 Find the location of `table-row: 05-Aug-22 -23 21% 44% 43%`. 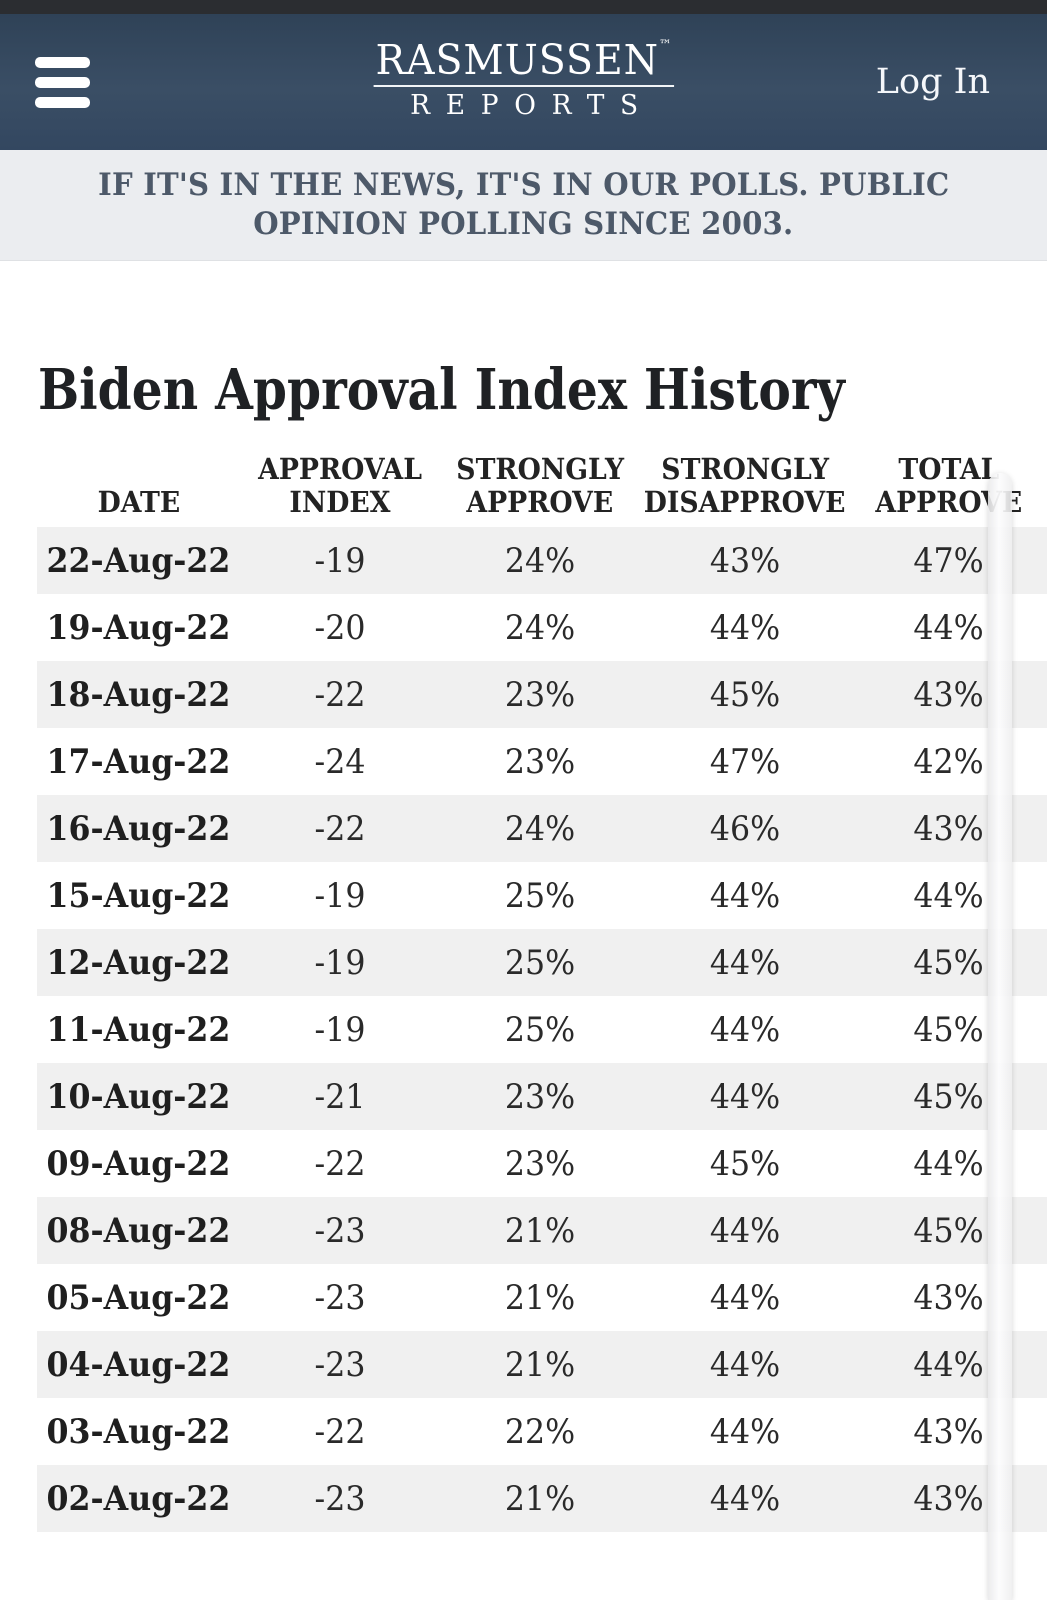

table-row: 05-Aug-22 -23 21% 44% 43% is located at coordinates (542, 1297).